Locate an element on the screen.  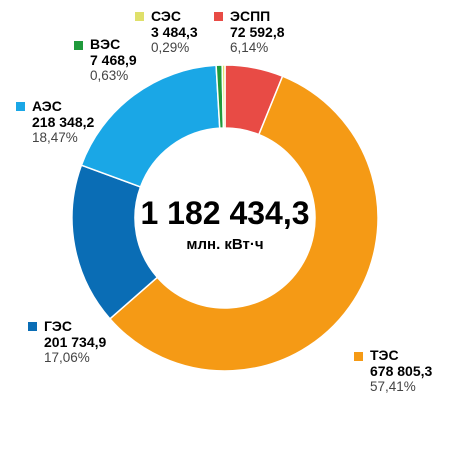
legend-value-espp: 72 592,8 is located at coordinates (257, 32).